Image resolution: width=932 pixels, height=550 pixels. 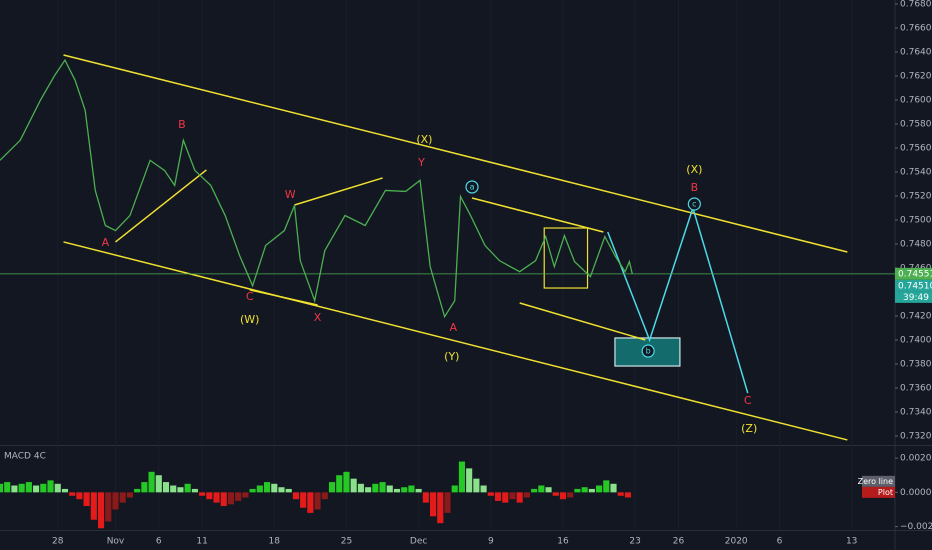 What do you see at coordinates (25, 457) in the screenshot?
I see `indicator-title: MACD 4C` at bounding box center [25, 457].